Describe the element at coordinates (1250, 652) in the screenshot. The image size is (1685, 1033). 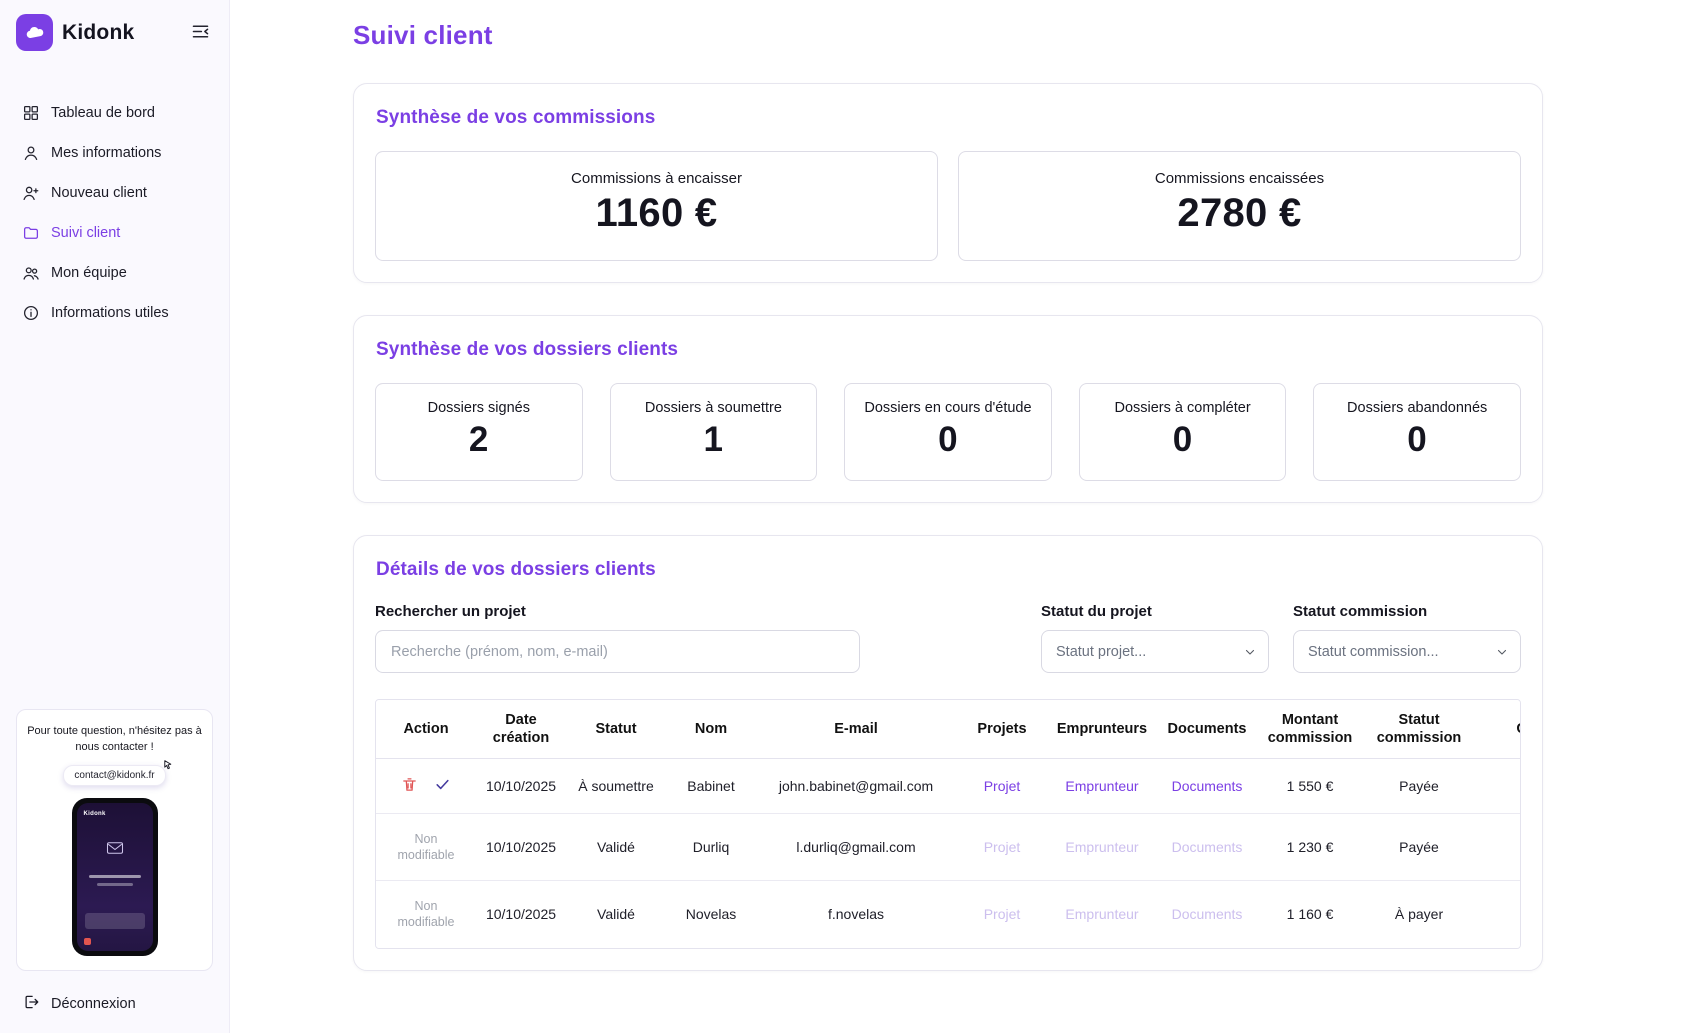
I see `chevron-down-icon` at that location.